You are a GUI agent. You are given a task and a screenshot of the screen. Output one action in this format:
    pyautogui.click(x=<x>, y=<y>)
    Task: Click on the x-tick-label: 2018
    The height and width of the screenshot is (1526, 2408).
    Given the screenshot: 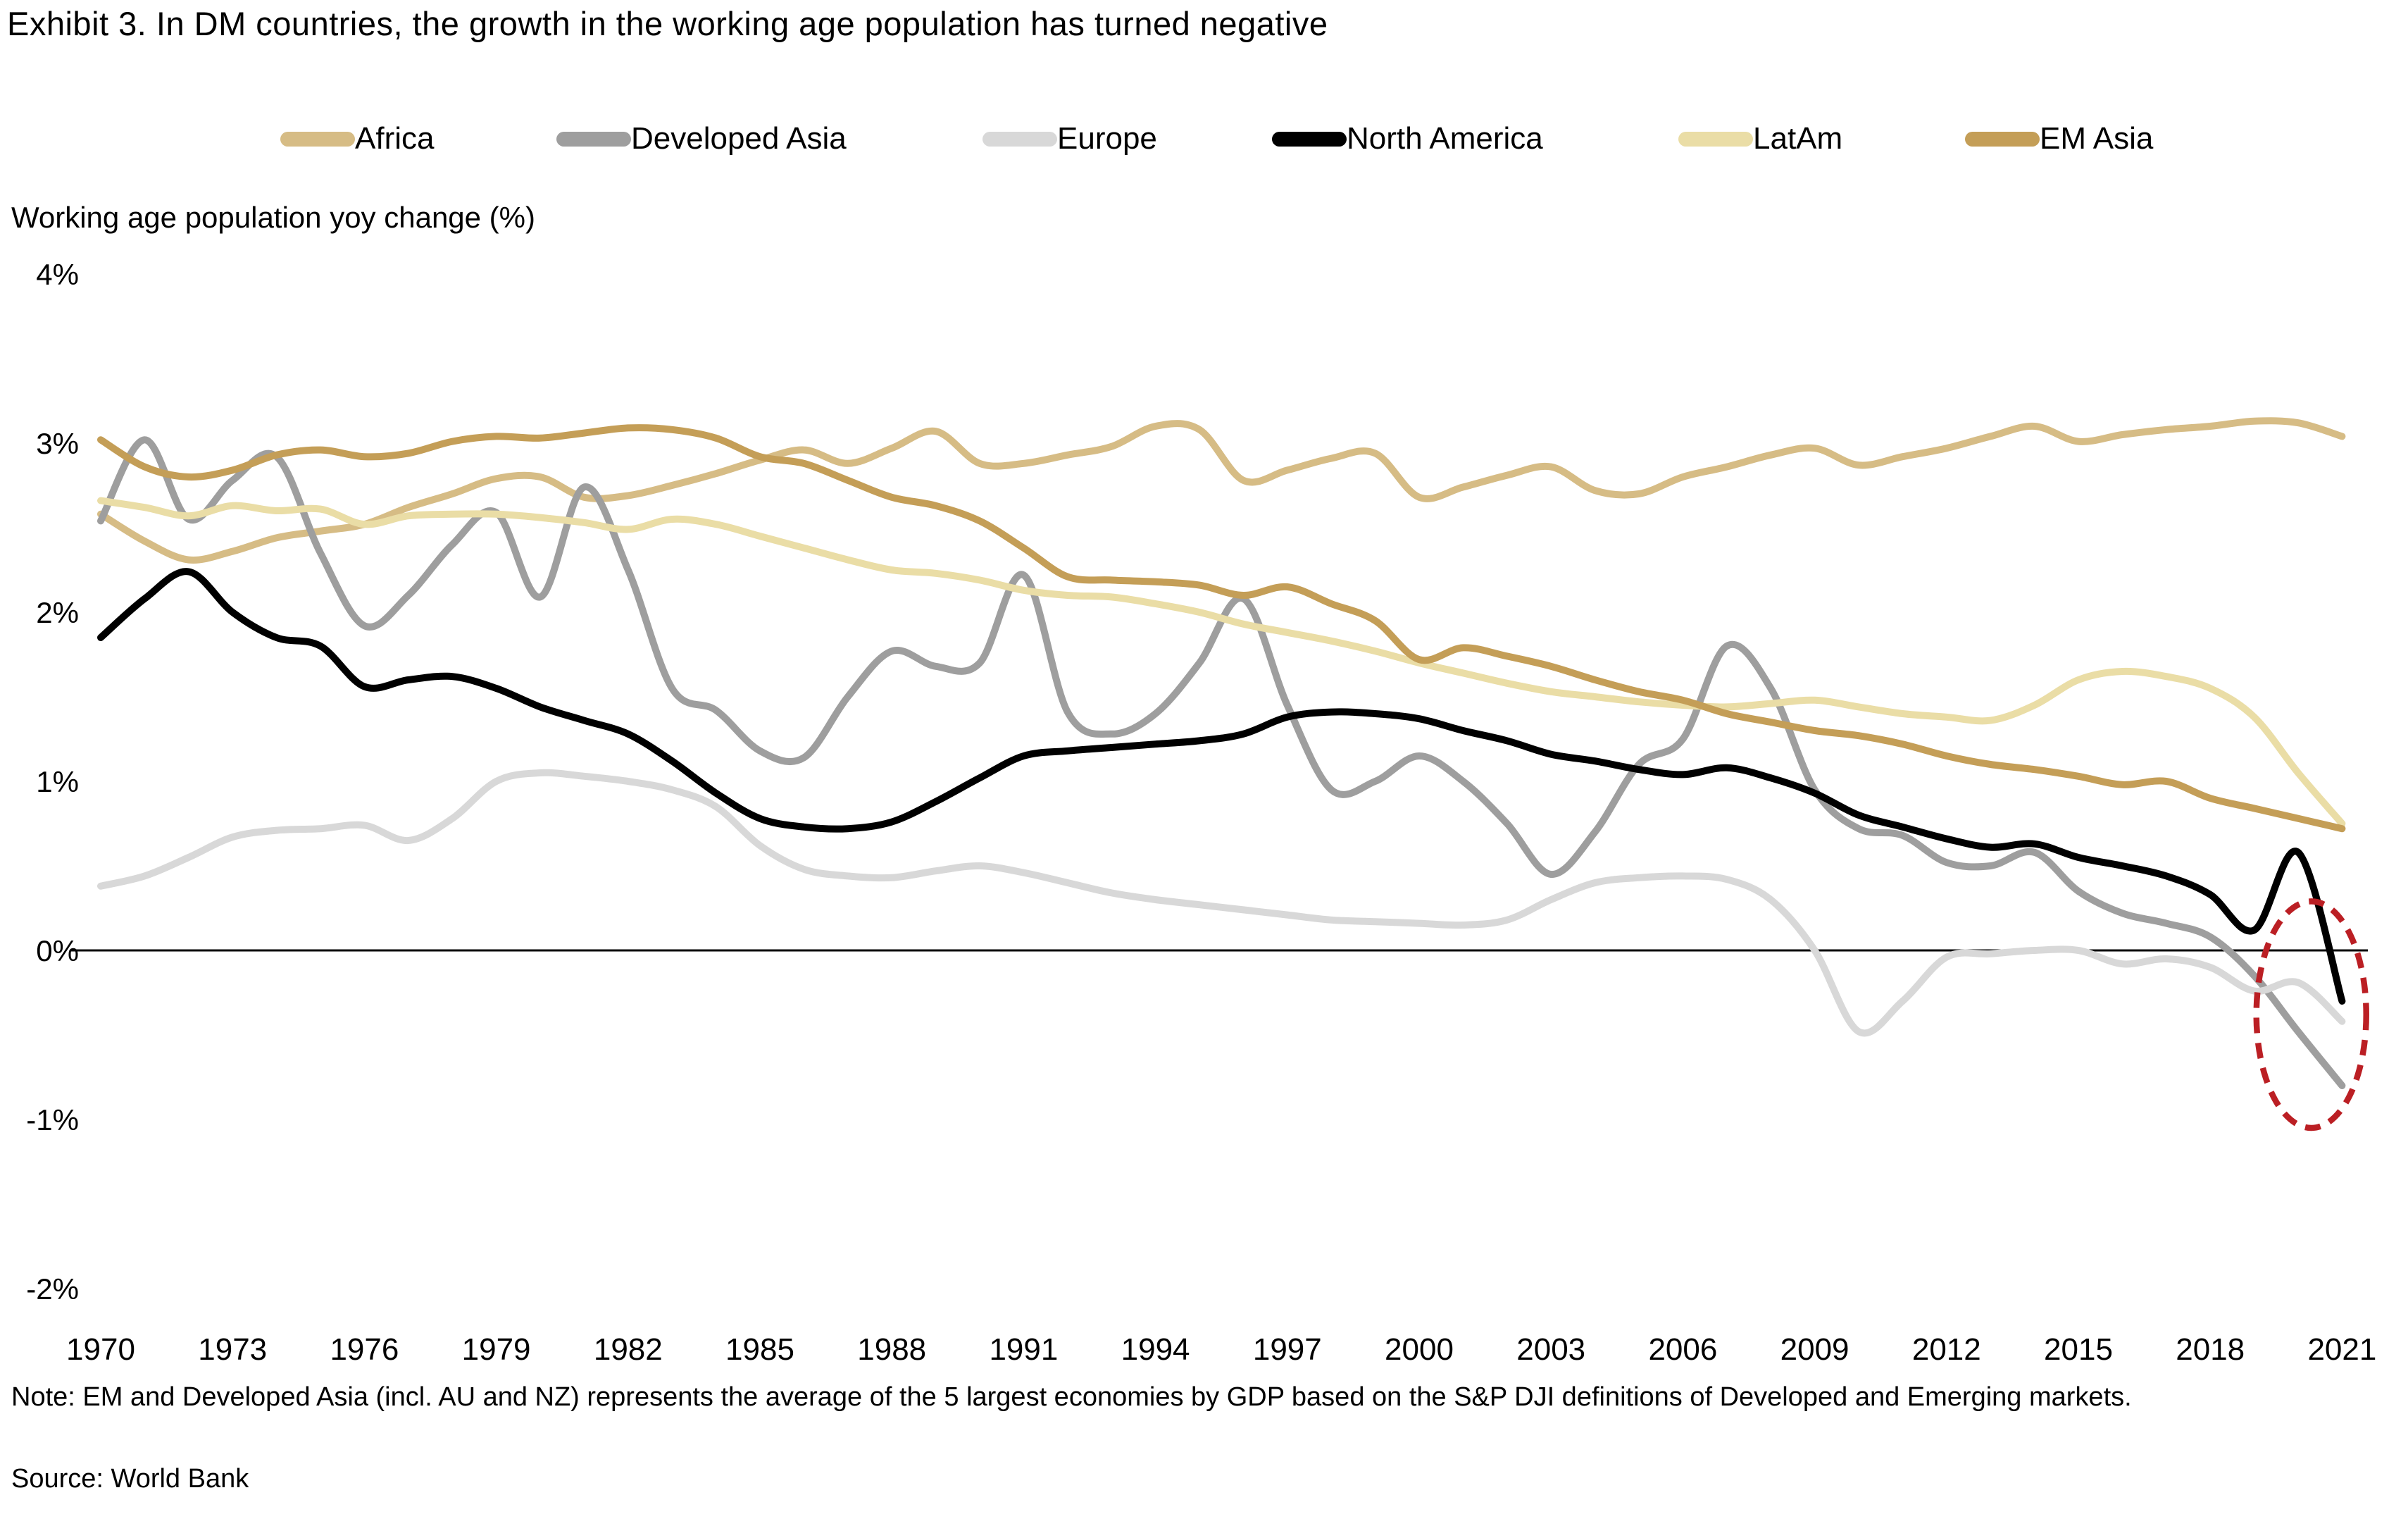 What is the action you would take?
    pyautogui.click(x=2210, y=1350)
    